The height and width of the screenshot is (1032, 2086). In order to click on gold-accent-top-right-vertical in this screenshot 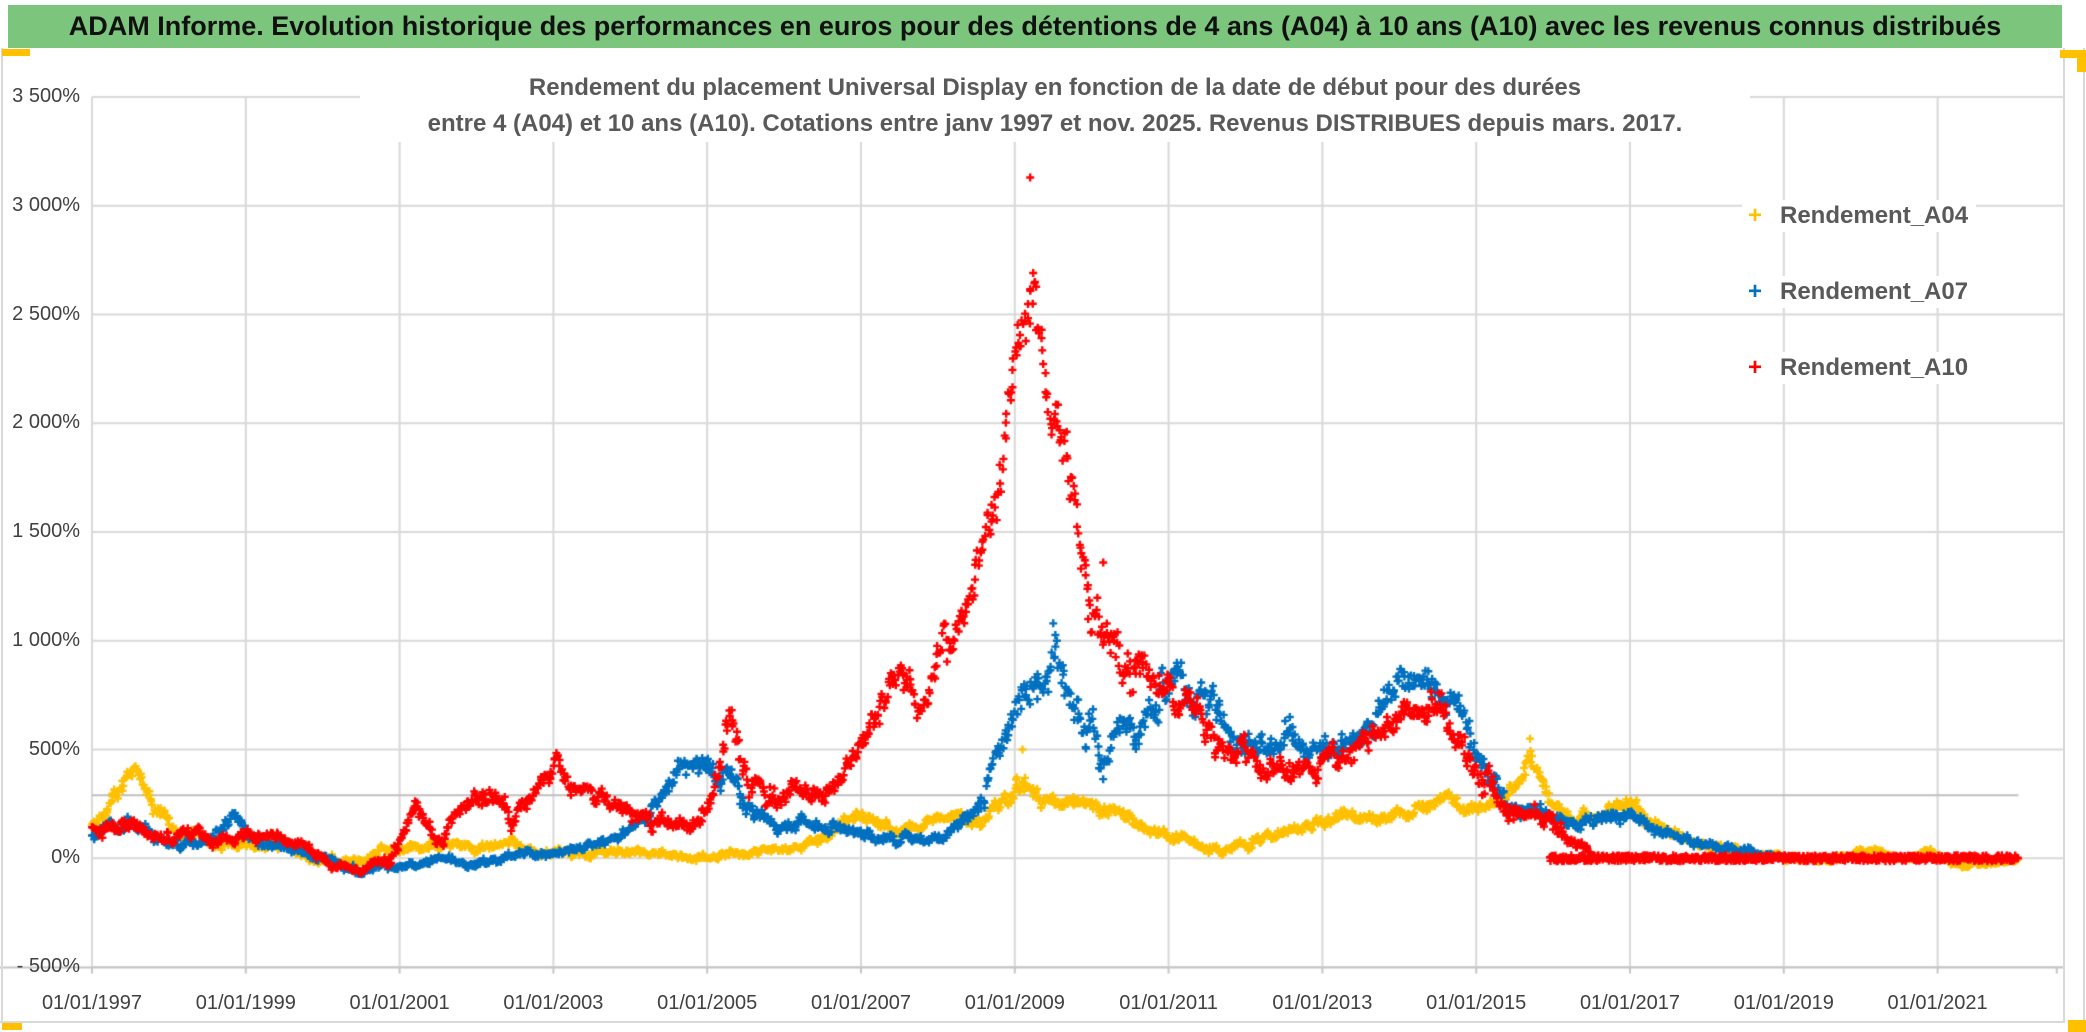, I will do `click(2081, 61)`.